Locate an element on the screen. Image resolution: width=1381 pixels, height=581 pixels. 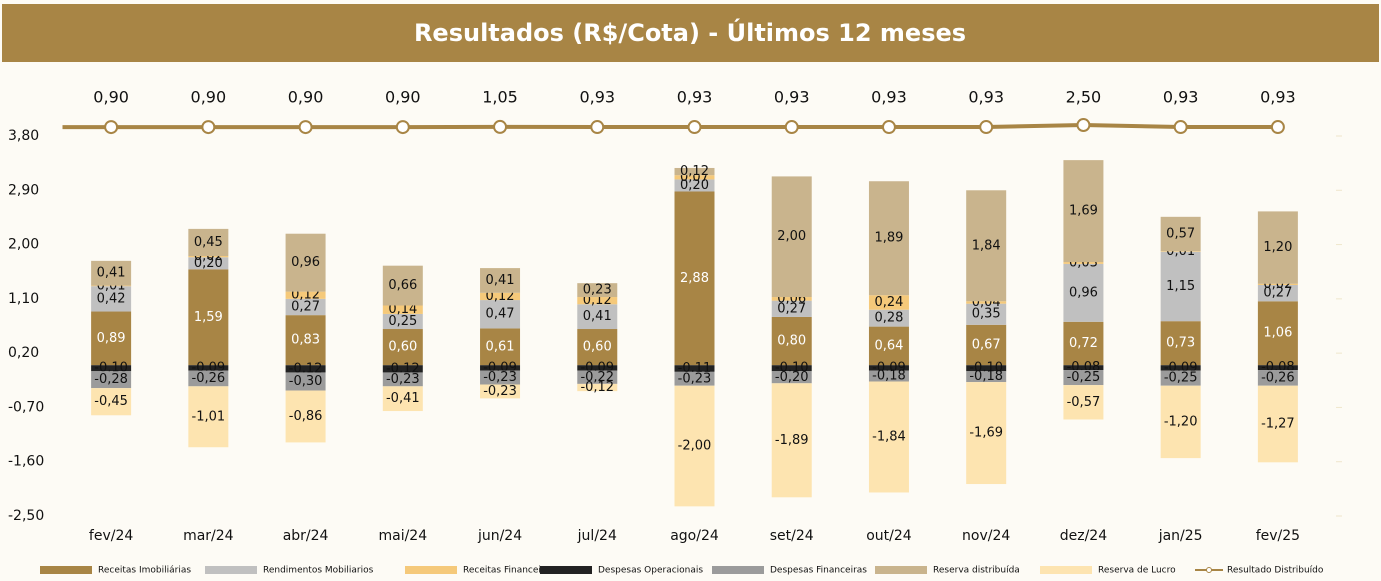
data-label: 0,42 is located at coordinates (111, 298).